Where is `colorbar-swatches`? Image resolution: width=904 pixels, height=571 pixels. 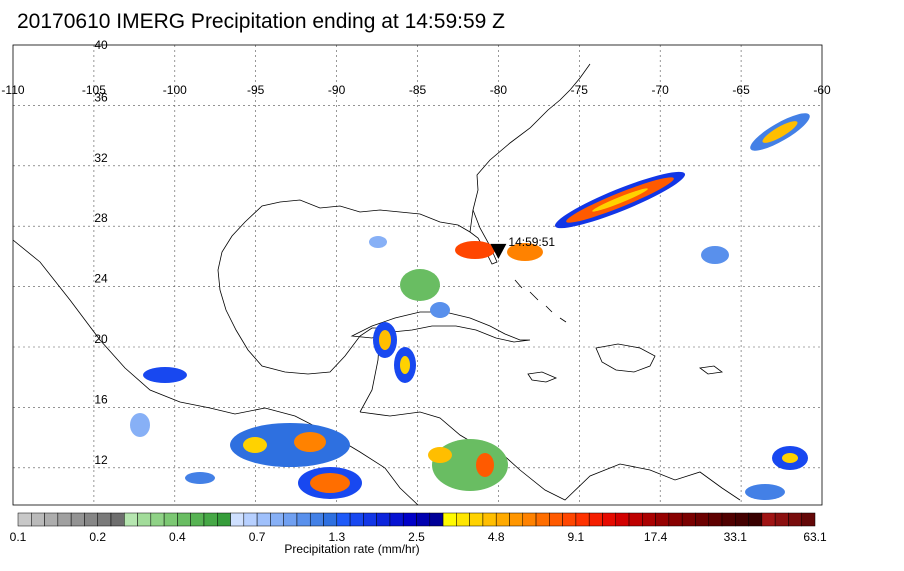 colorbar-swatches is located at coordinates (416, 519).